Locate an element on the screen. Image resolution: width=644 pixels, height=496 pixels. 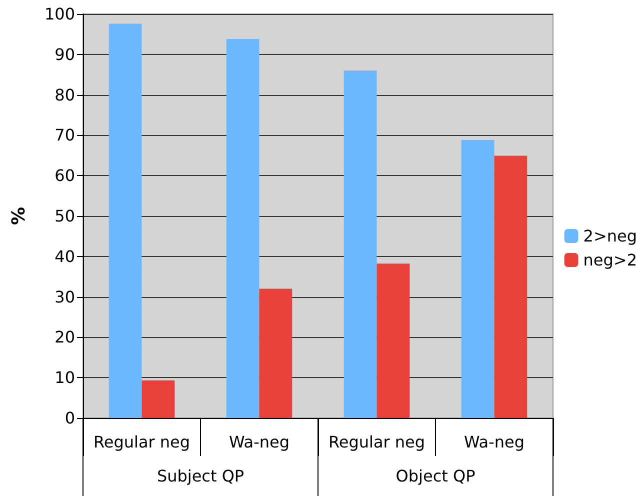
y-tick-label: 60 is located at coordinates (64, 176).